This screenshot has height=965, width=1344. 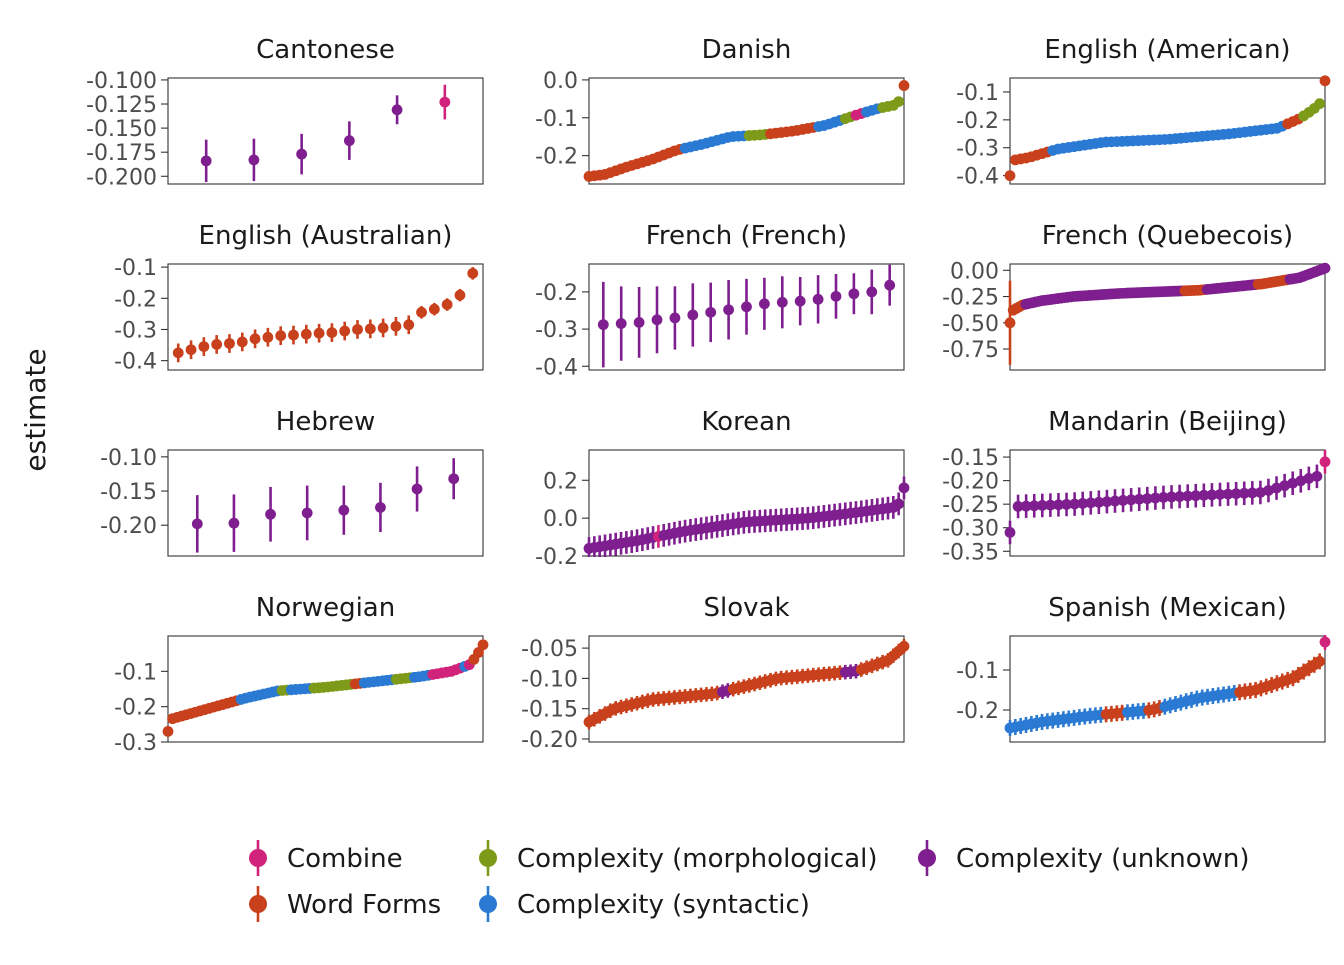 I want to click on legend-label: Complexity (morphological), so click(x=697, y=859).